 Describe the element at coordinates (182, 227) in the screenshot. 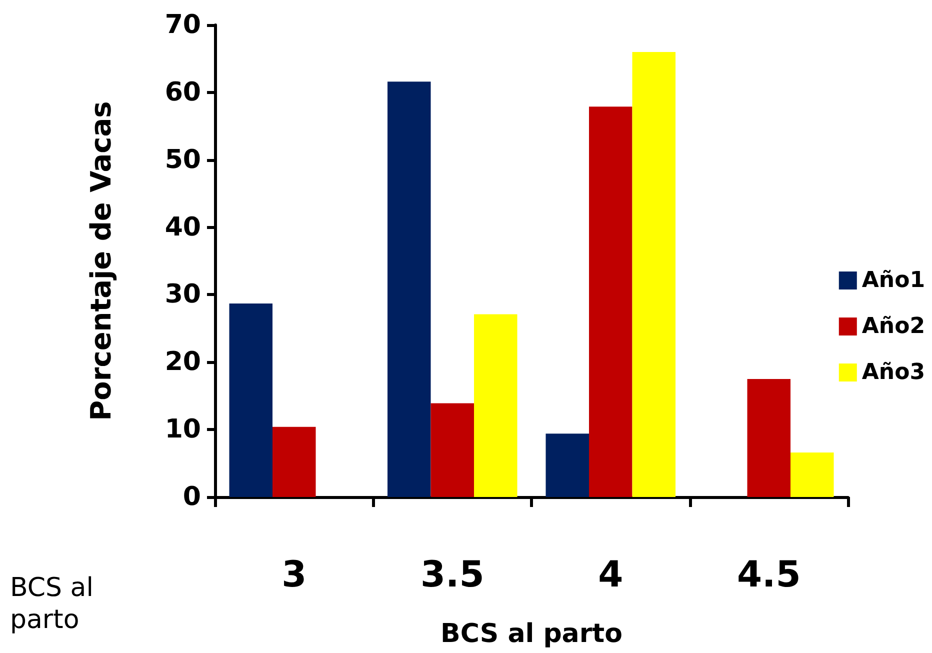

I see `y-tick-label: 40` at that location.